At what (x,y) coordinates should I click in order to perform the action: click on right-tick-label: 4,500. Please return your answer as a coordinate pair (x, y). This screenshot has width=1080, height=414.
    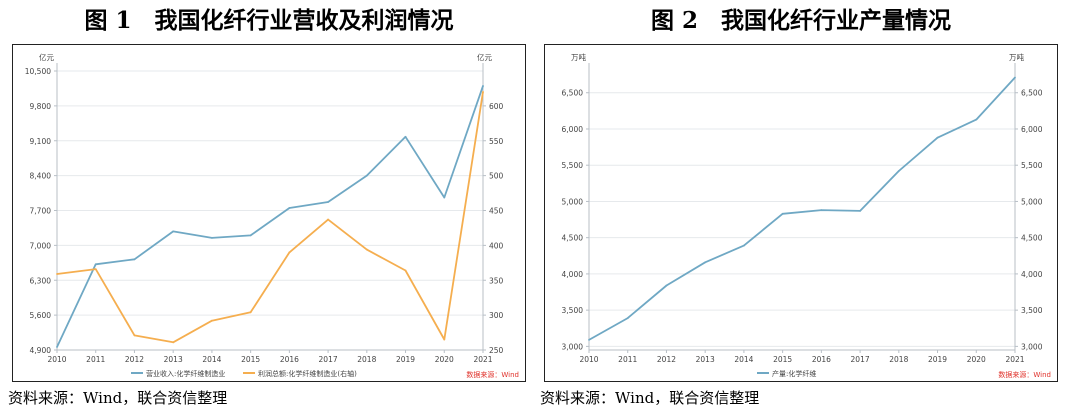
    Looking at the image, I should click on (1032, 238).